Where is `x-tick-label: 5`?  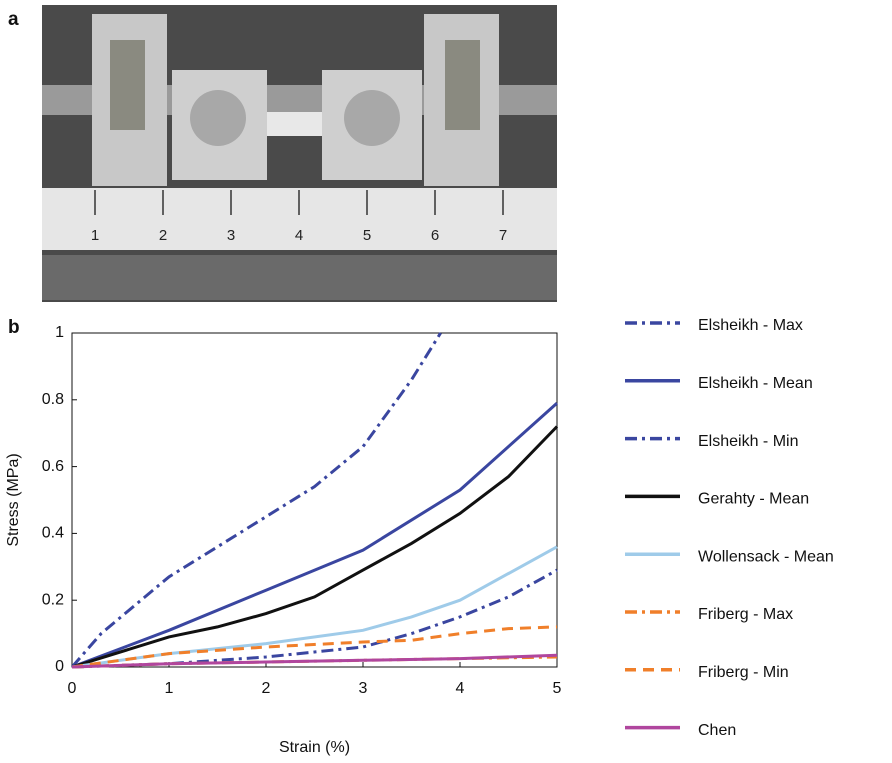 x-tick-label: 5 is located at coordinates (557, 688).